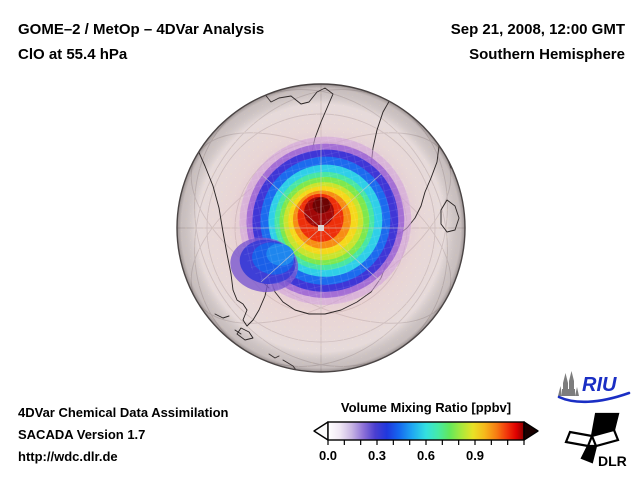  What do you see at coordinates (612, 461) in the screenshot?
I see `dlr-wordmark: DLR` at bounding box center [612, 461].